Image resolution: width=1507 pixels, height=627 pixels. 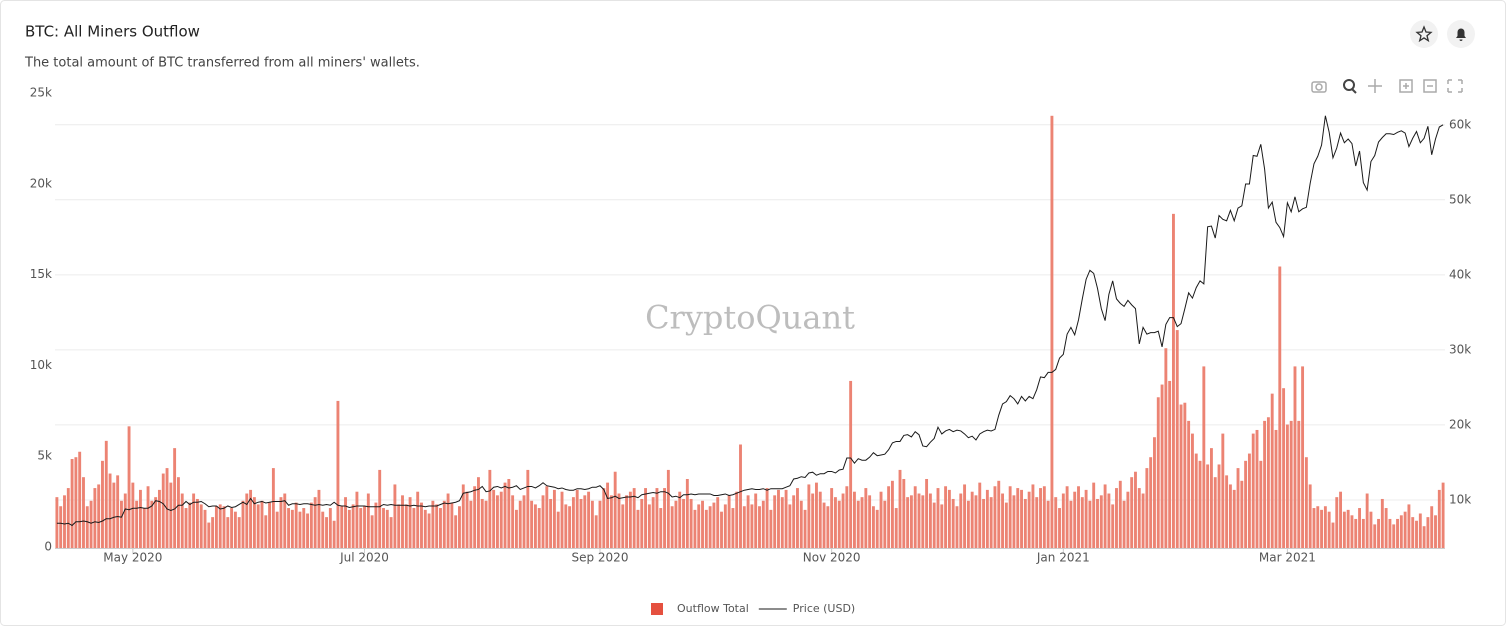 What do you see at coordinates (1460, 124) in the screenshot?
I see `y2-tick-label: 60k` at bounding box center [1460, 124].